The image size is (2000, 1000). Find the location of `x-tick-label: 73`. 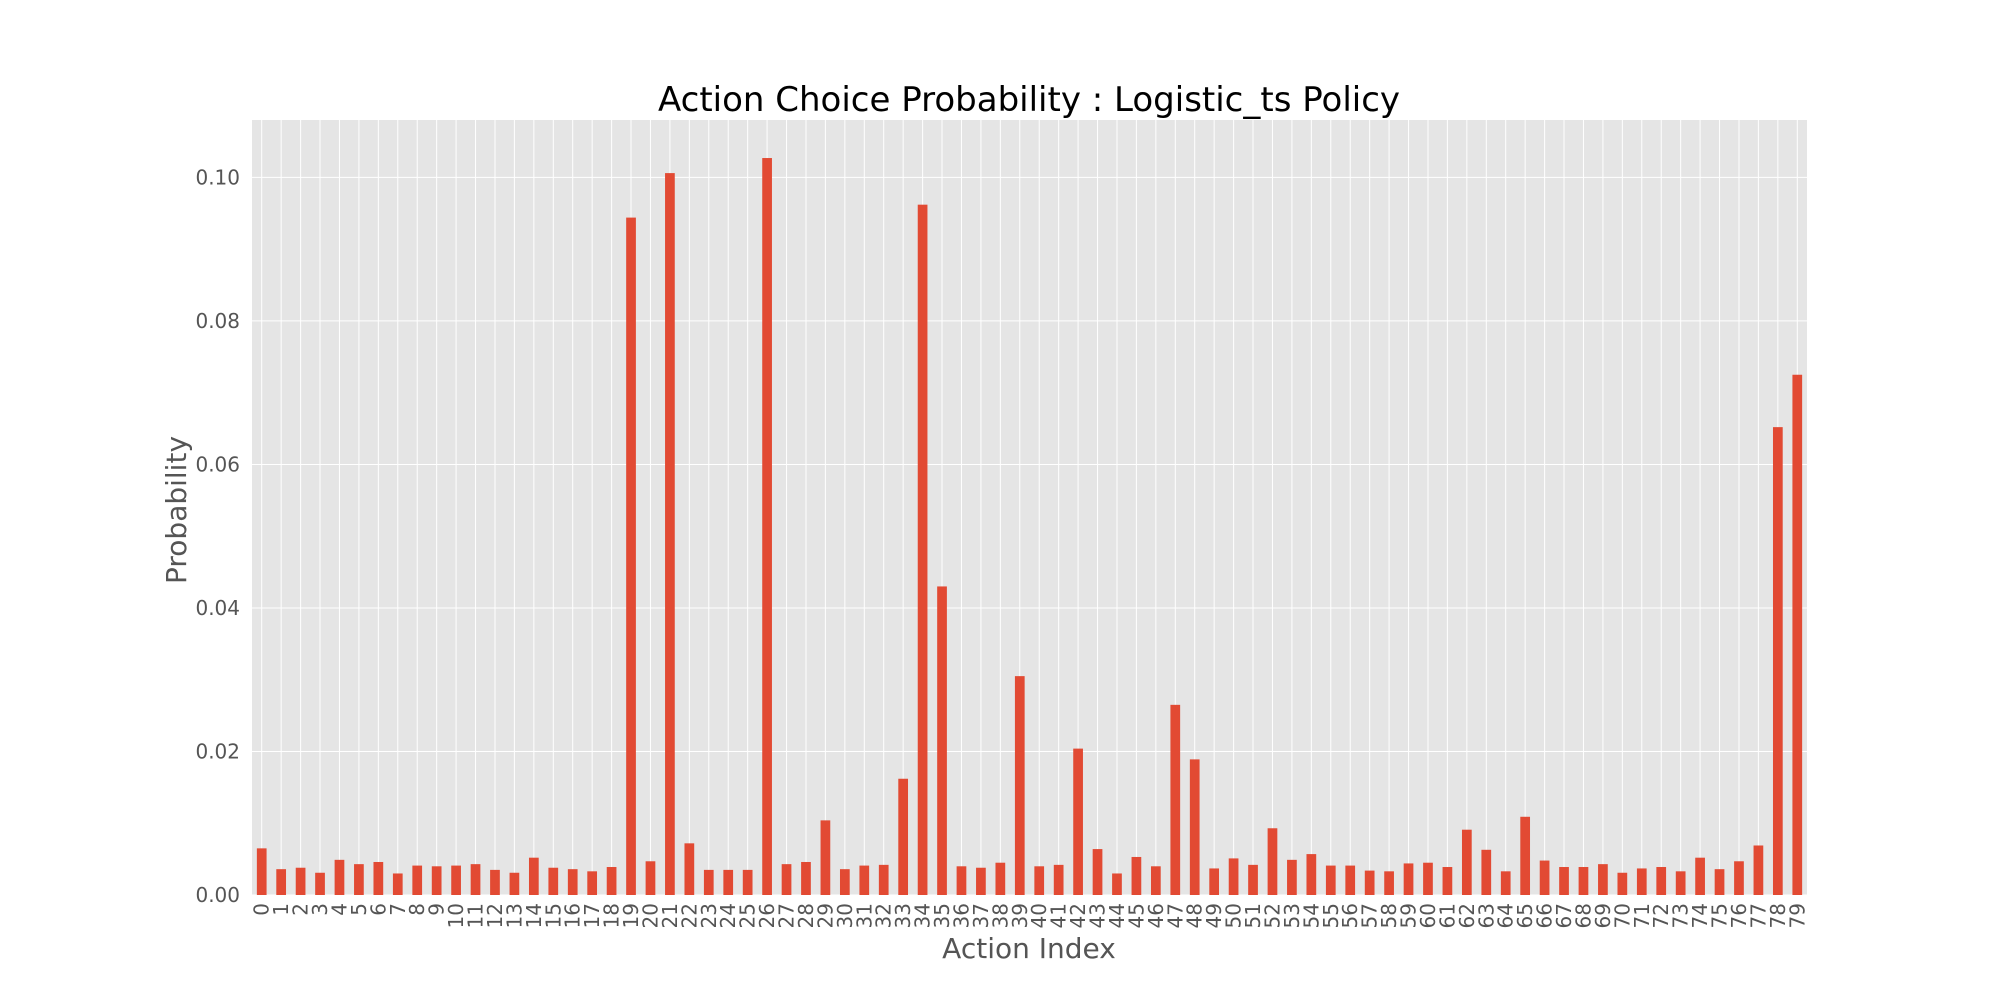

x-tick-label: 73 is located at coordinates (1681, 915).